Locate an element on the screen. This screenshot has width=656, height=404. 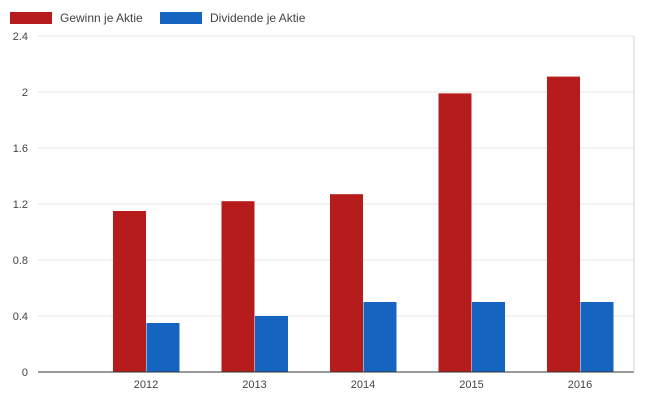
y-tick-labels: 0 0.4 0.8 1.2 1.6 2 2.4 is located at coordinates (20, 205).